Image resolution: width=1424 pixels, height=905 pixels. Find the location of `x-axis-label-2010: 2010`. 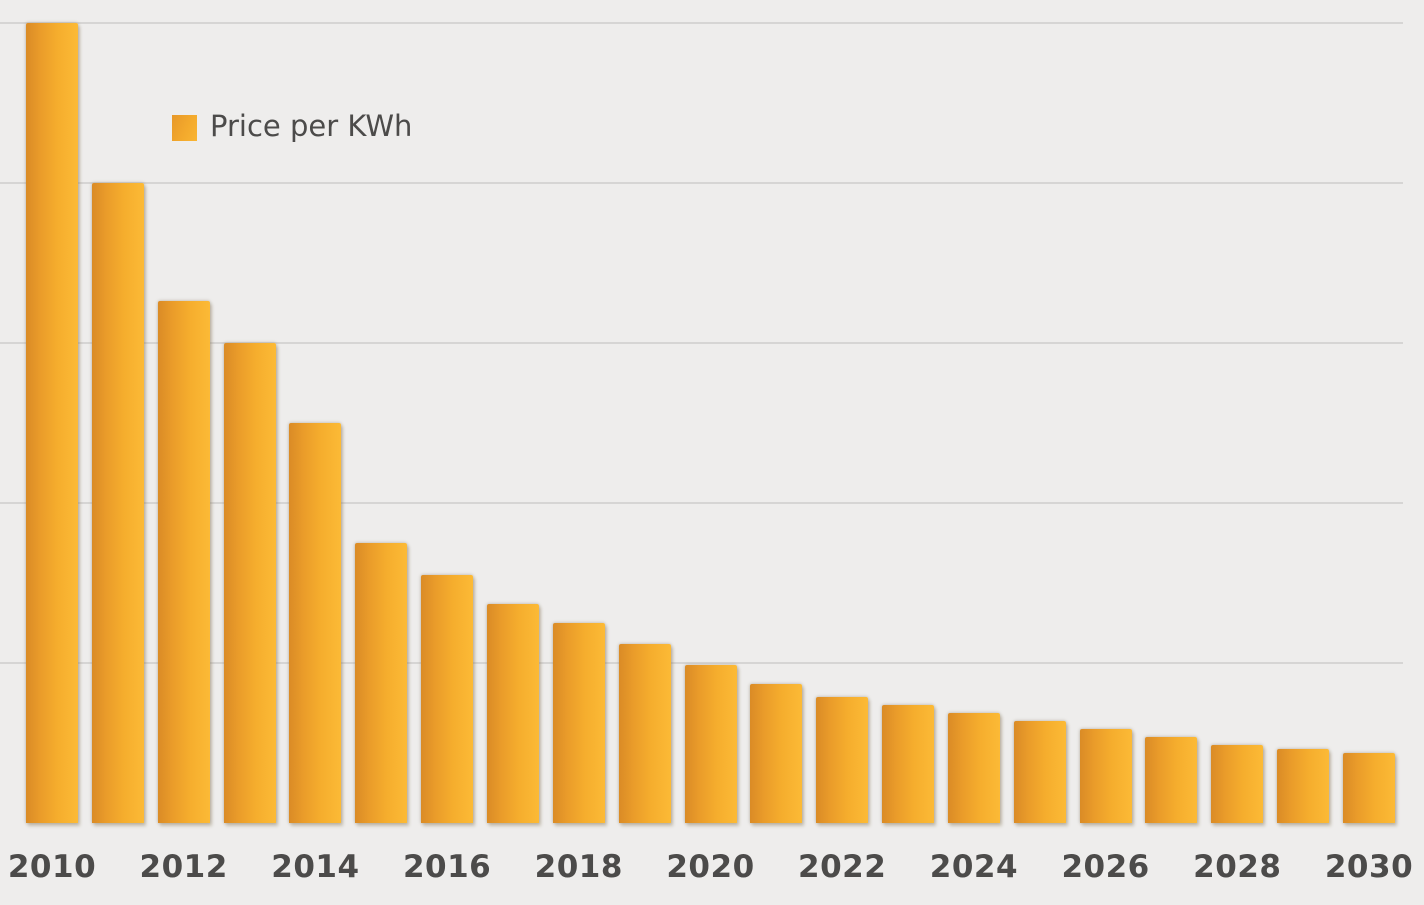

x-axis-label-2010: 2010 is located at coordinates (52, 867).